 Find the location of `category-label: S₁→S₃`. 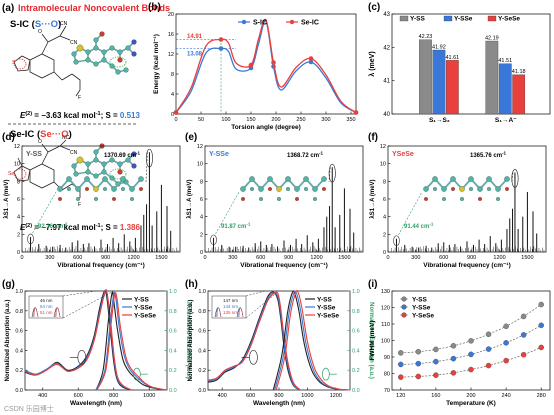

category-label: S₁→S₃ is located at coordinates (439, 120).